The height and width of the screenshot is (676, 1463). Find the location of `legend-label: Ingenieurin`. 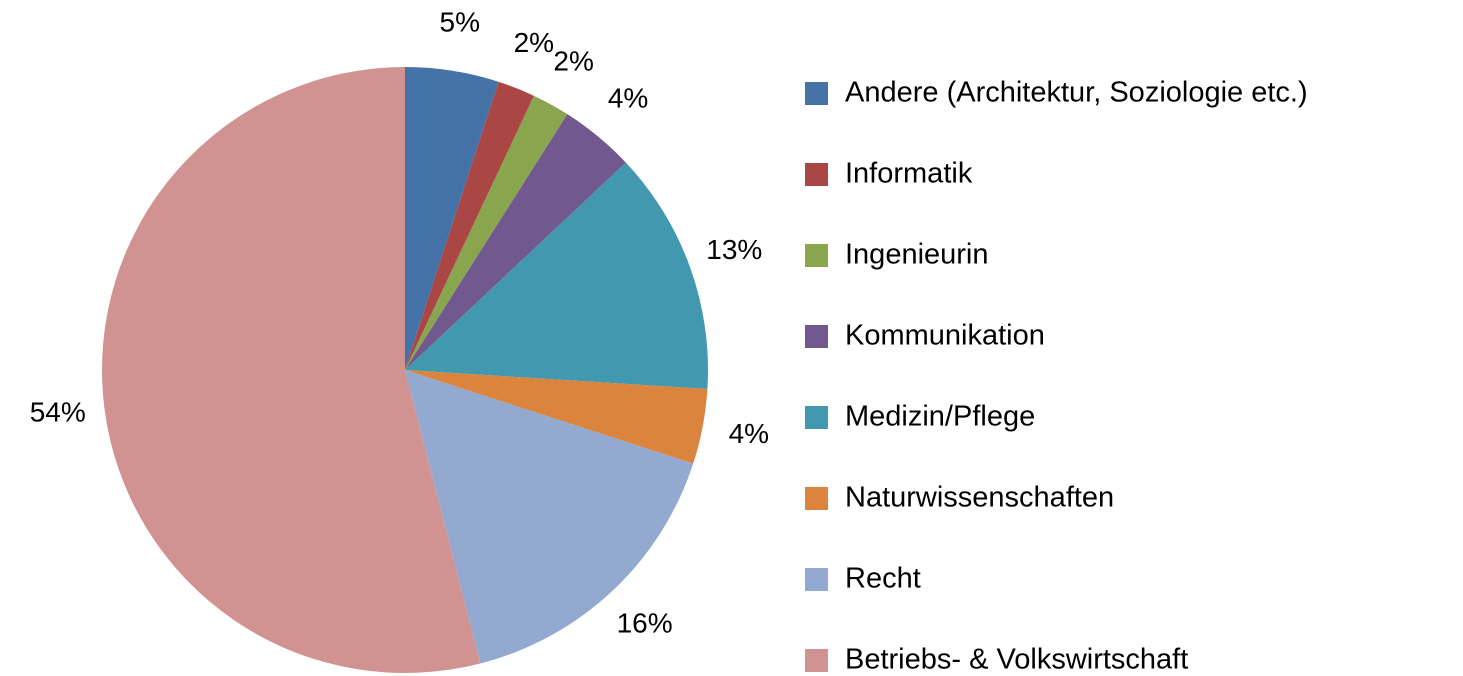

legend-label: Ingenieurin is located at coordinates (917, 255).